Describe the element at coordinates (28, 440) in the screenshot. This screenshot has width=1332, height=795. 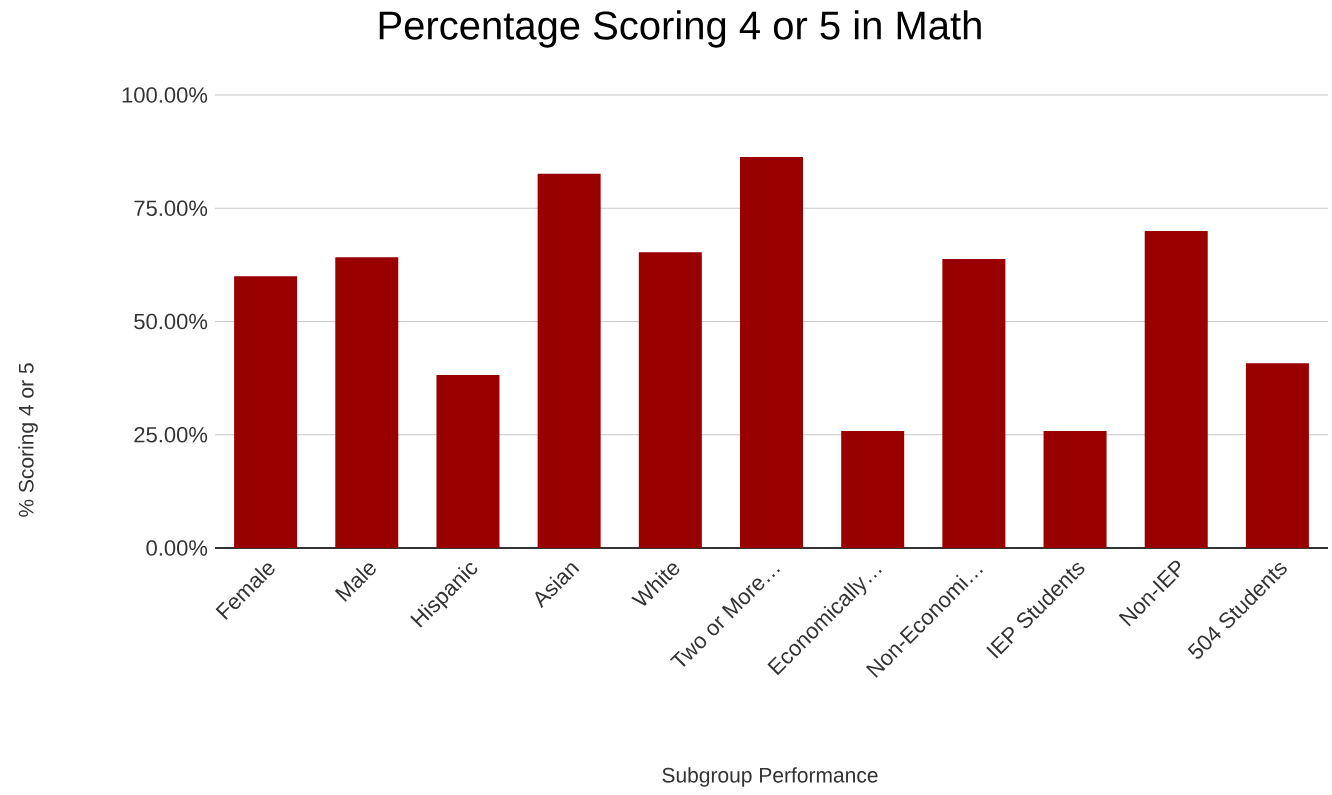
I see `y-axis-title: % Scoring 4 or 5` at that location.